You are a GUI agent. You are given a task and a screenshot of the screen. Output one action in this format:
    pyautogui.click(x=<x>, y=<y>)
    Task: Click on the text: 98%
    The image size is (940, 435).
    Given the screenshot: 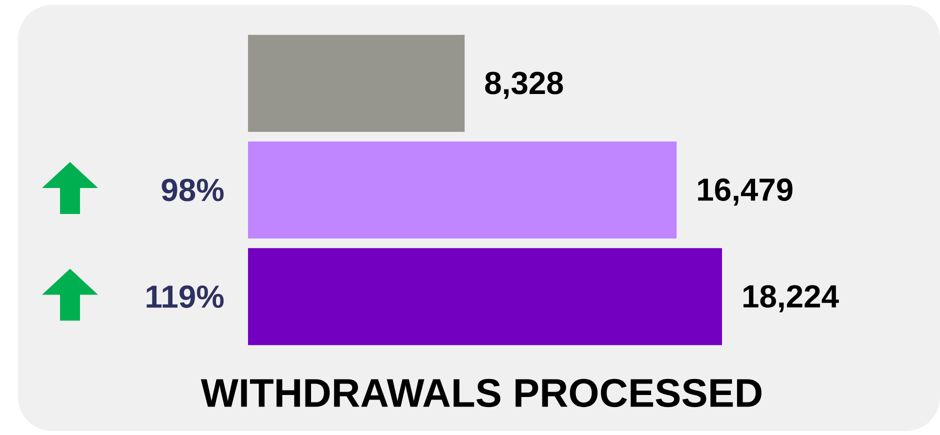 What is the action you would take?
    pyautogui.click(x=193, y=190)
    